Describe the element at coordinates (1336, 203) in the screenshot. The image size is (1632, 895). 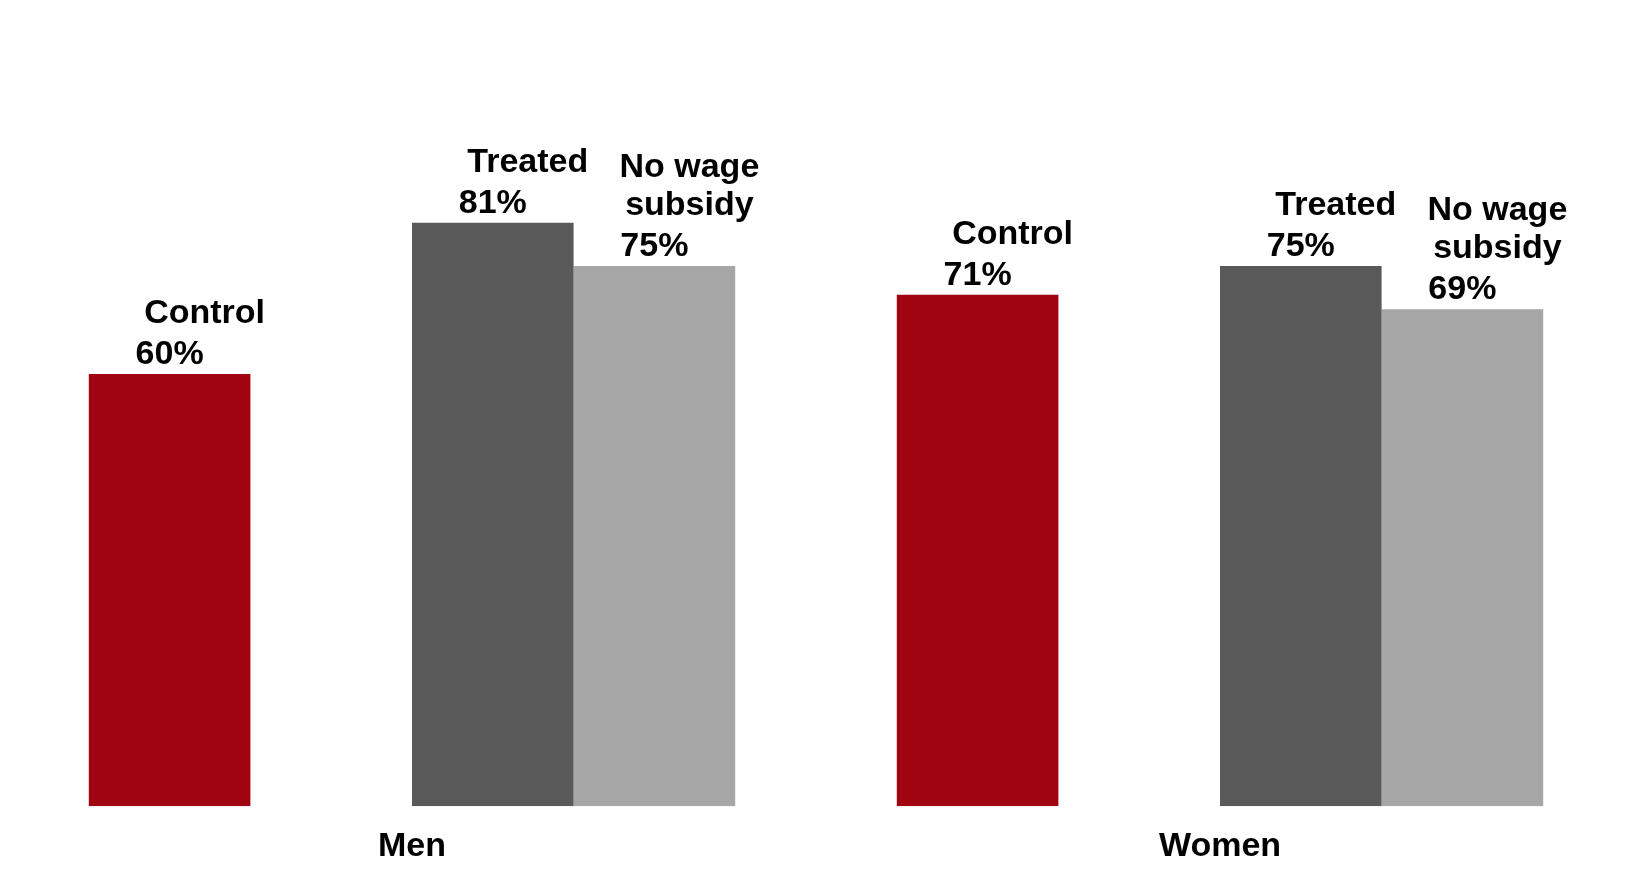
I see `series-label: Treated` at that location.